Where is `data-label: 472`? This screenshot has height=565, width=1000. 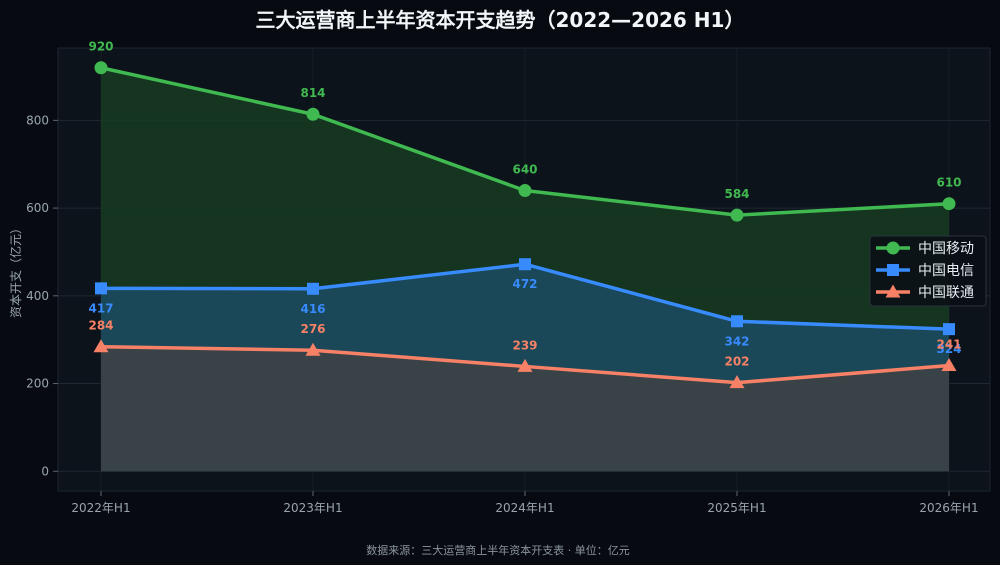 data-label: 472 is located at coordinates (524, 284).